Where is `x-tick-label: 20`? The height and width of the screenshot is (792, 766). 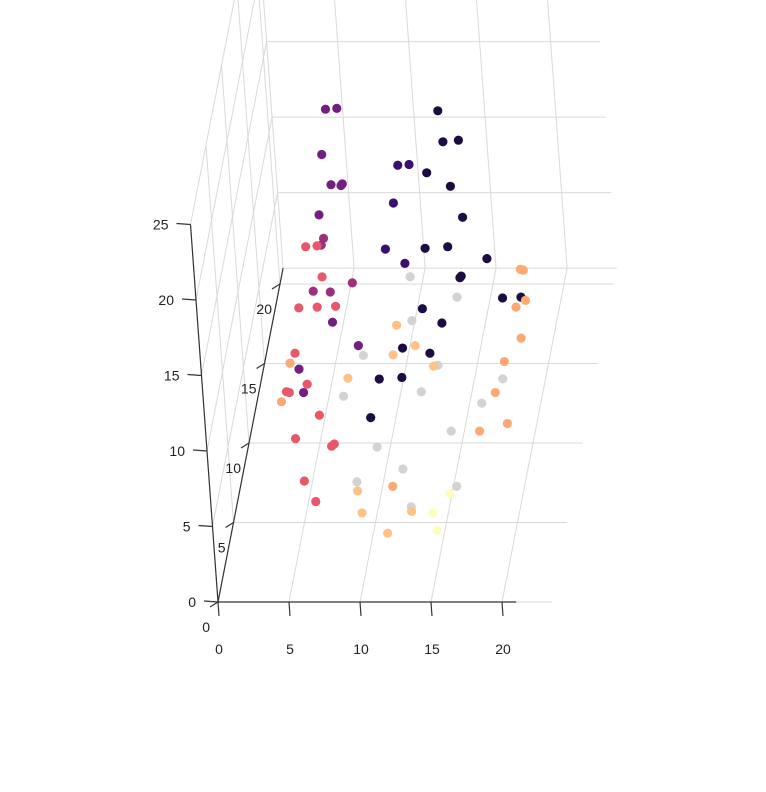
x-tick-label: 20 is located at coordinates (503, 649).